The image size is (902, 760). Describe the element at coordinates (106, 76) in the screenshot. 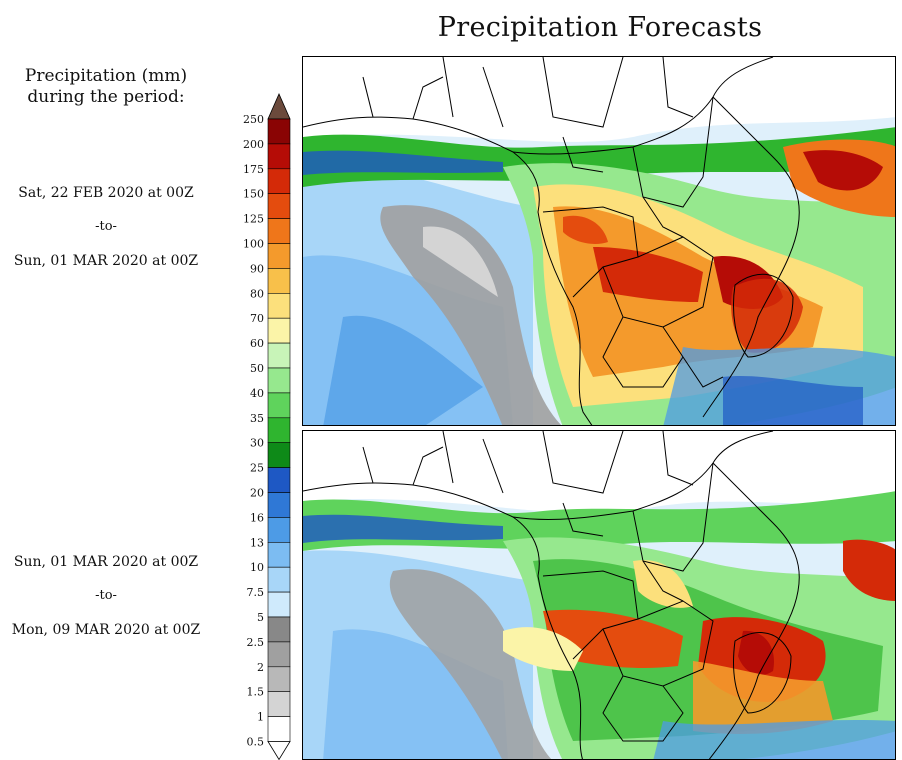

I see `legend-heading-line1: Precipitation (mm)` at that location.